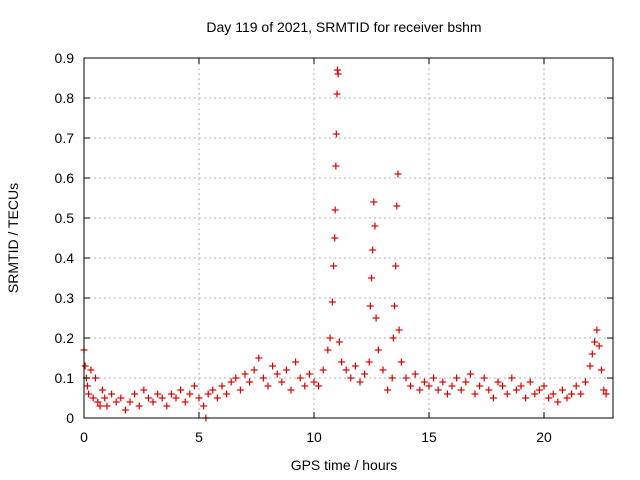 This screenshot has width=640, height=480. What do you see at coordinates (199, 437) in the screenshot?
I see `x-tick-label: 5` at bounding box center [199, 437].